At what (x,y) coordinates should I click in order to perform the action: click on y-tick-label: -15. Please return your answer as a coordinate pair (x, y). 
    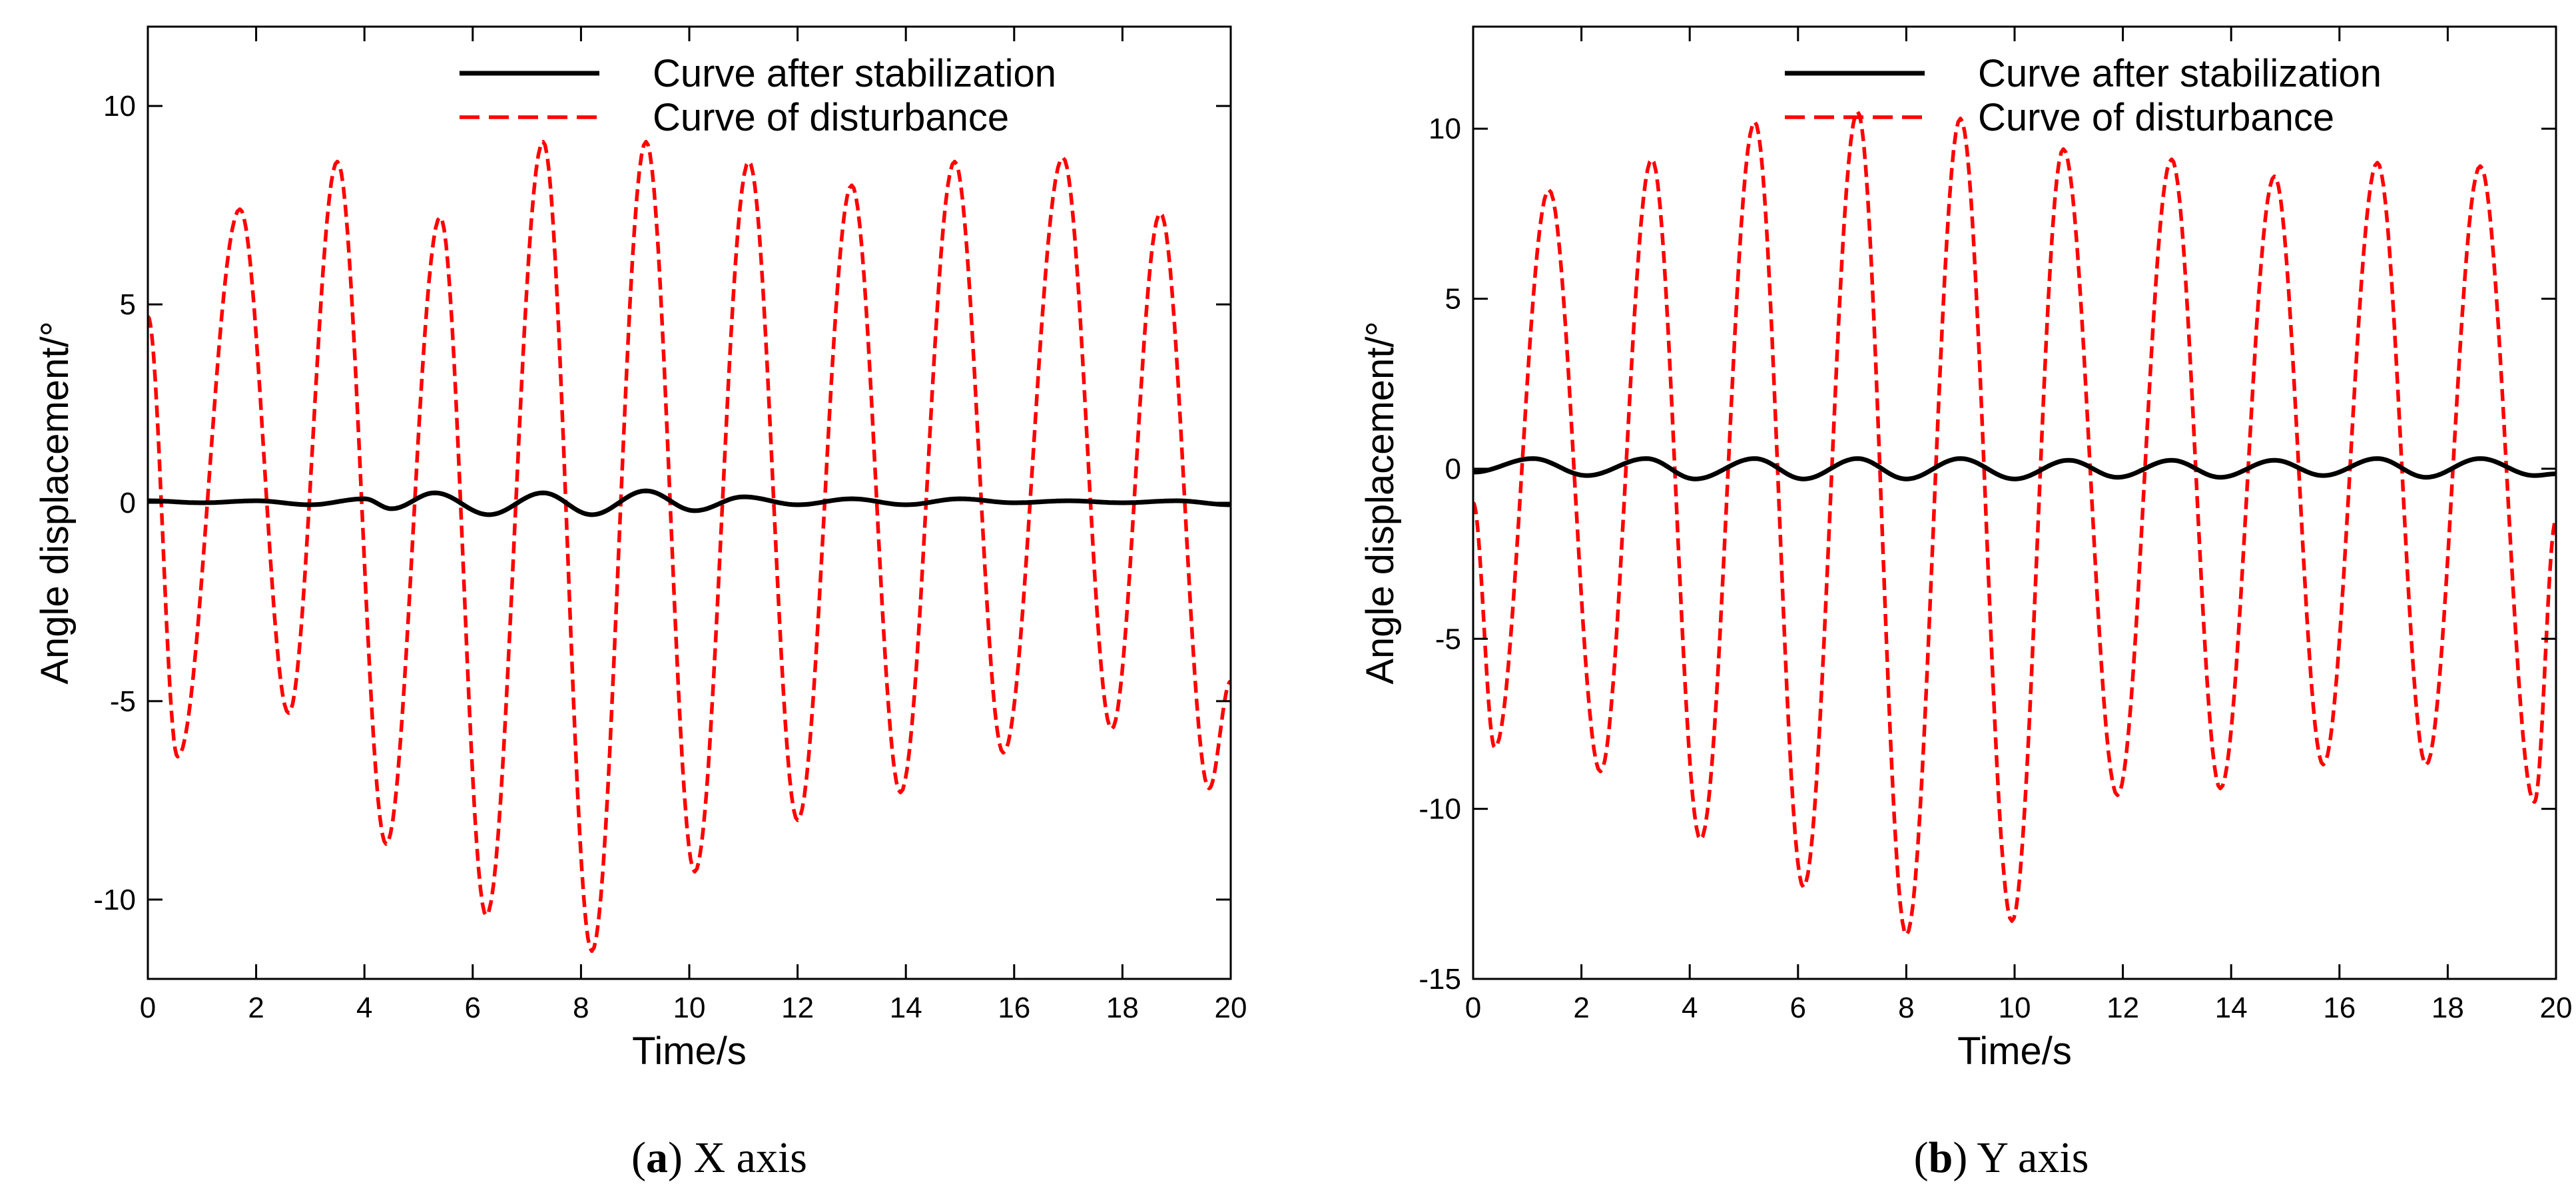
    Looking at the image, I should click on (1440, 980).